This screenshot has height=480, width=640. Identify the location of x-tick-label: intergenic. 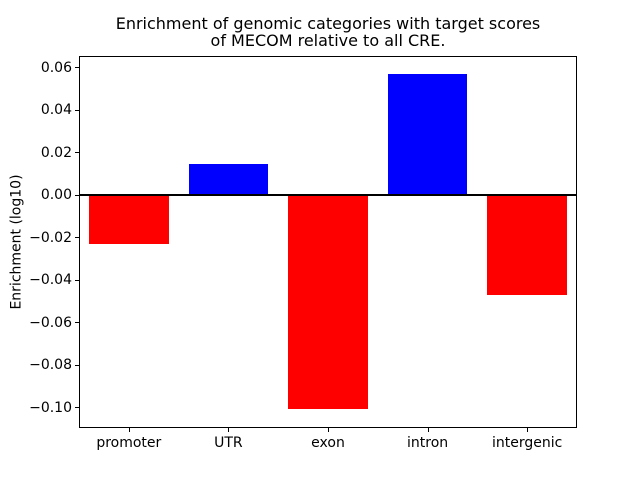
(527, 443).